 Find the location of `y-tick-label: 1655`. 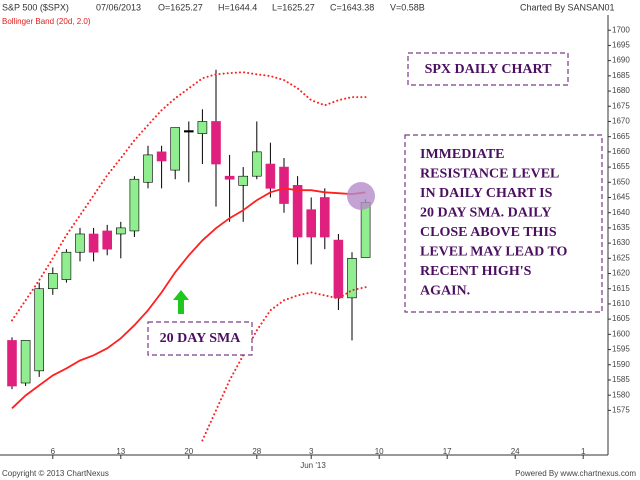

y-tick-label: 1655 is located at coordinates (621, 166).